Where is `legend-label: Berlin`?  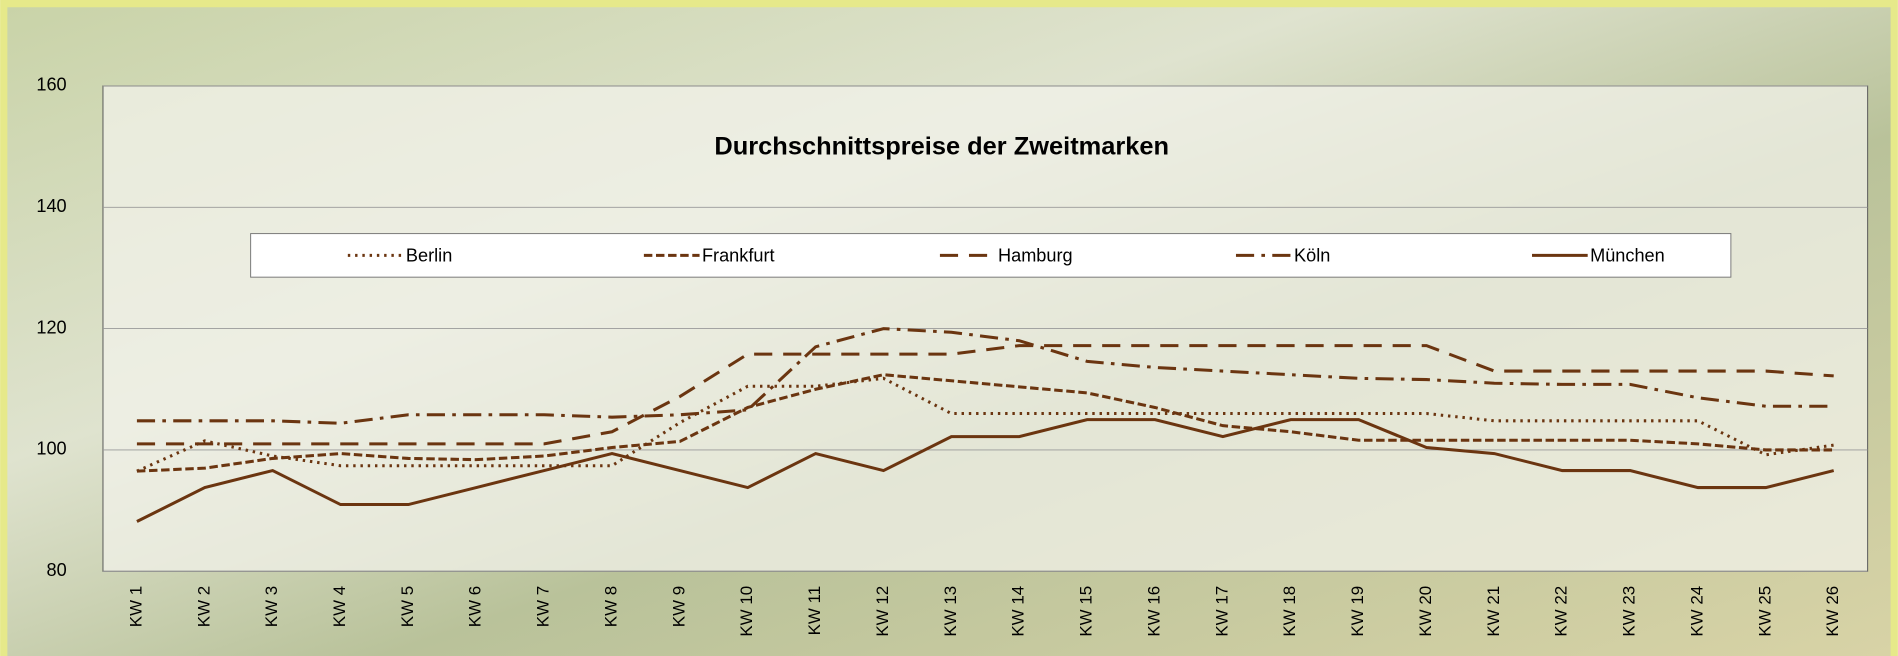 legend-label: Berlin is located at coordinates (429, 255).